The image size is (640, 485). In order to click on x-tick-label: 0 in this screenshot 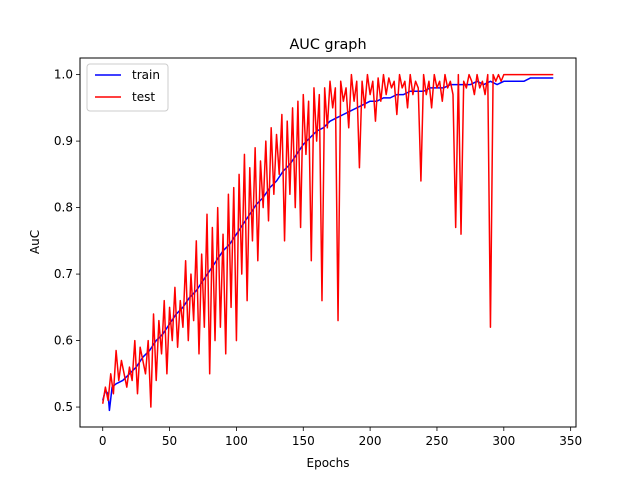, I will do `click(103, 441)`.